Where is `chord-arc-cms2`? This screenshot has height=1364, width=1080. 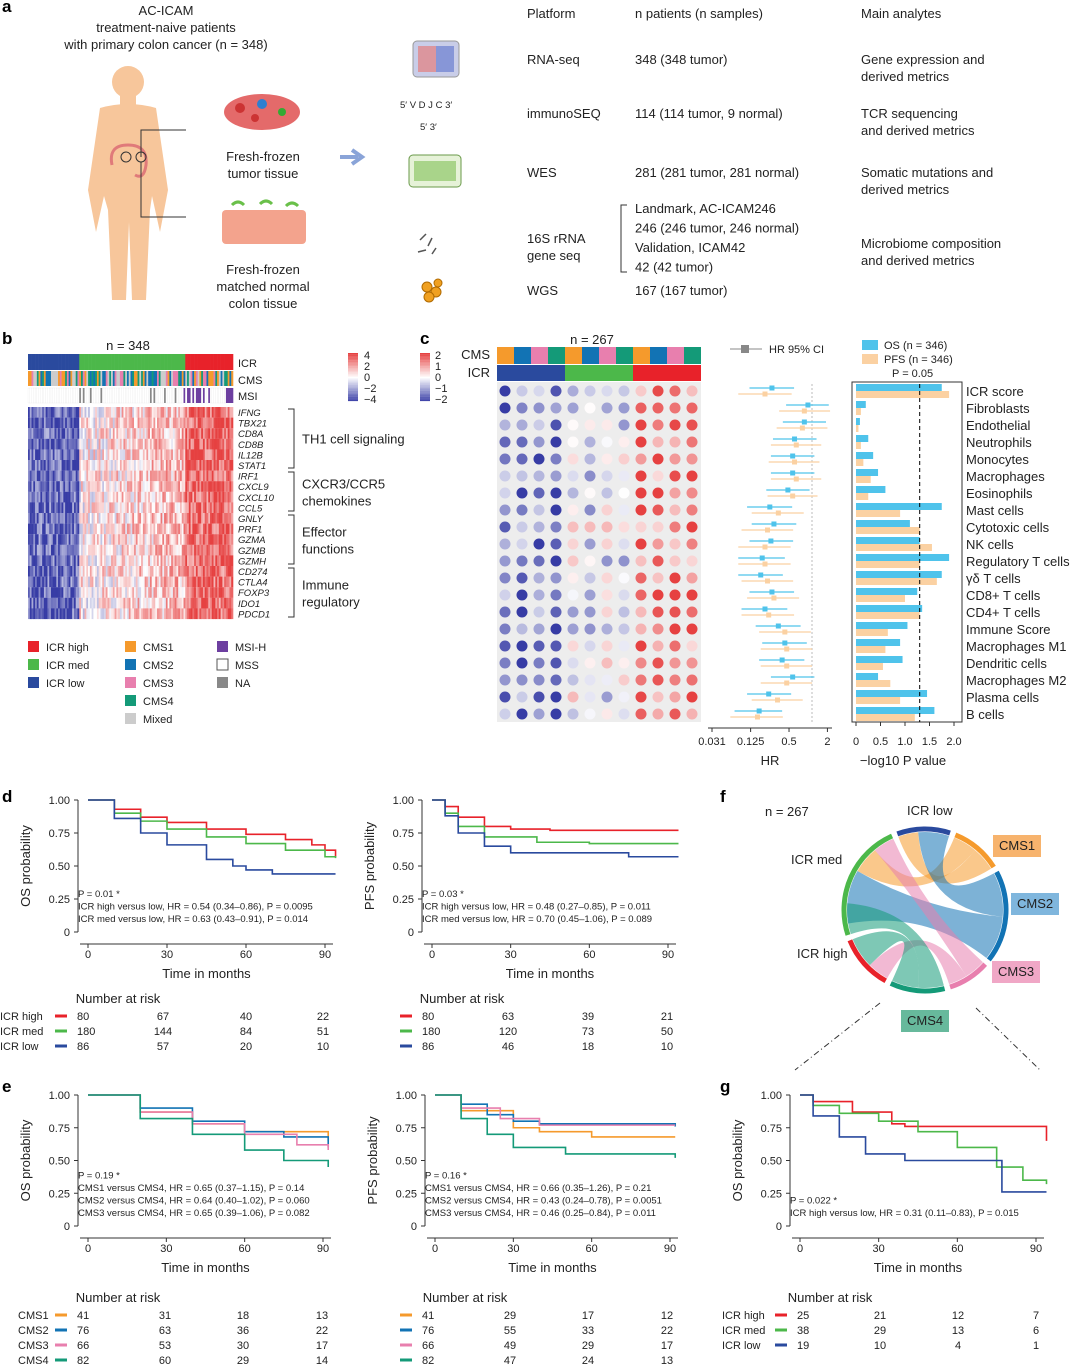
chord-arc-cms2 is located at coordinates (997, 916).